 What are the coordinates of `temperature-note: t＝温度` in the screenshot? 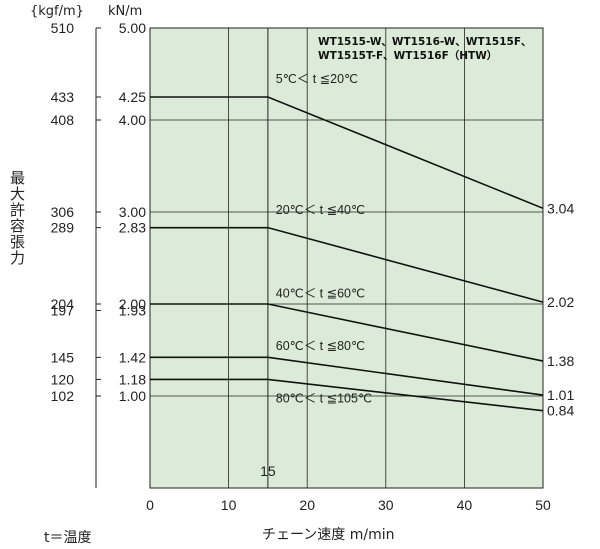 It's located at (68, 538).